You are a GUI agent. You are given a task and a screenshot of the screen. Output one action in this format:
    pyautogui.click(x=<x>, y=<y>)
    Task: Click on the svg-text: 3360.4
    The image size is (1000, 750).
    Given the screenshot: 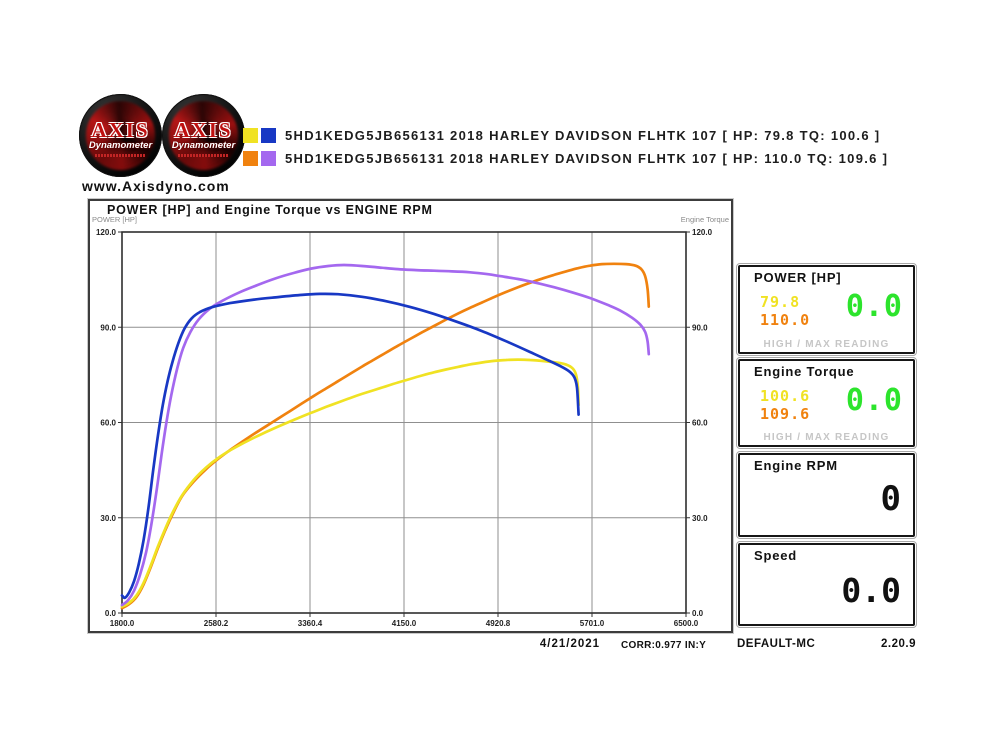 What is the action you would take?
    pyautogui.click(x=310, y=623)
    